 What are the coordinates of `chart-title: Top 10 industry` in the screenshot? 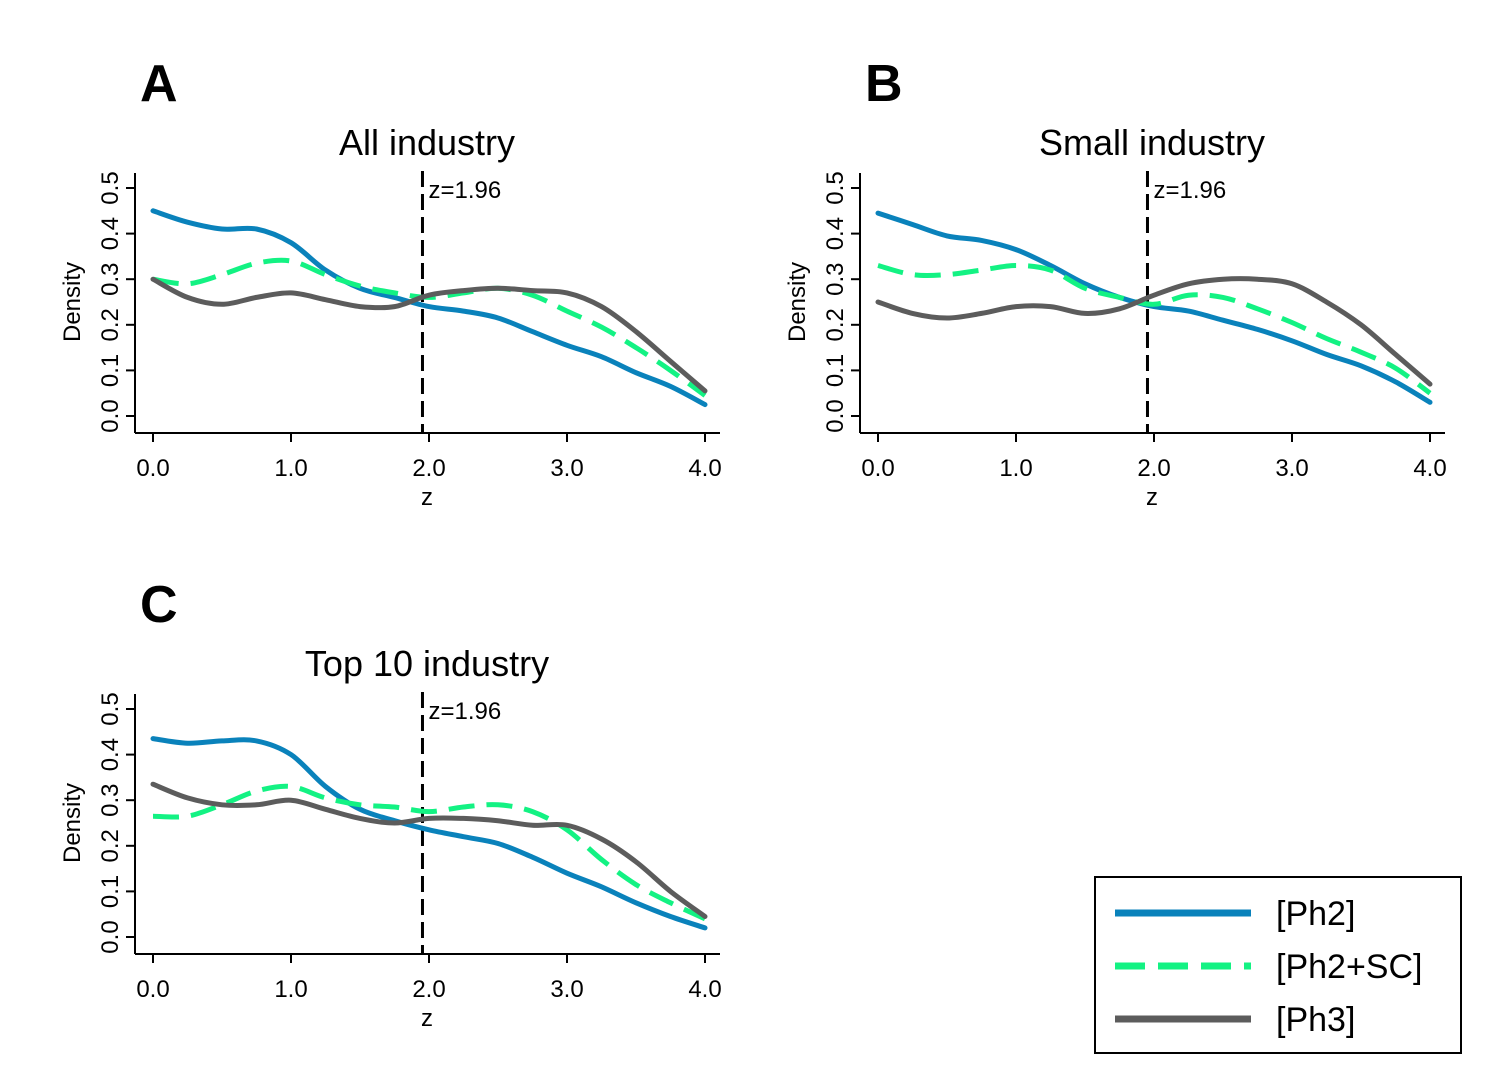 It's located at (427, 663).